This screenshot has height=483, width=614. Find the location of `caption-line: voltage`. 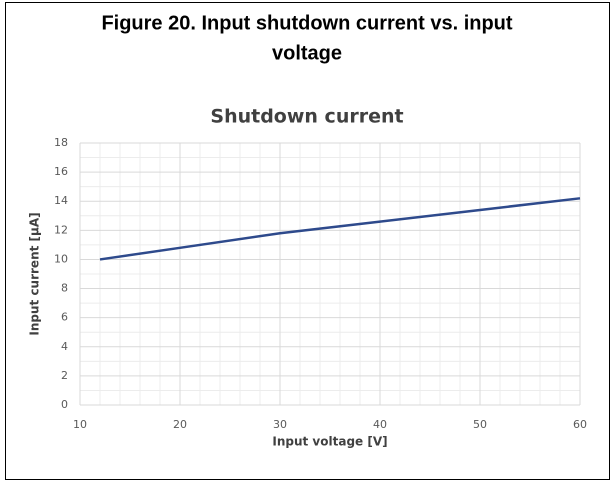

caption-line: voltage is located at coordinates (307, 53).